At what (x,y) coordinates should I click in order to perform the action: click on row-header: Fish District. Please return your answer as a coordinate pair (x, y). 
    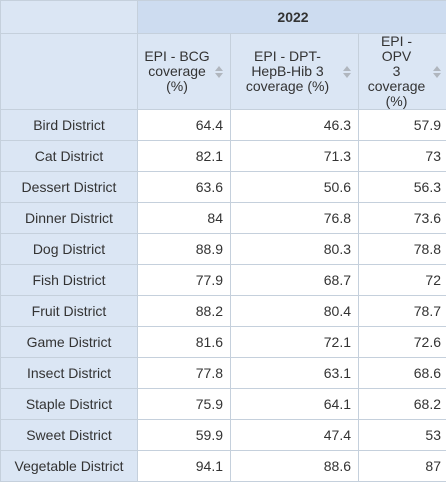
    Looking at the image, I should click on (69, 280).